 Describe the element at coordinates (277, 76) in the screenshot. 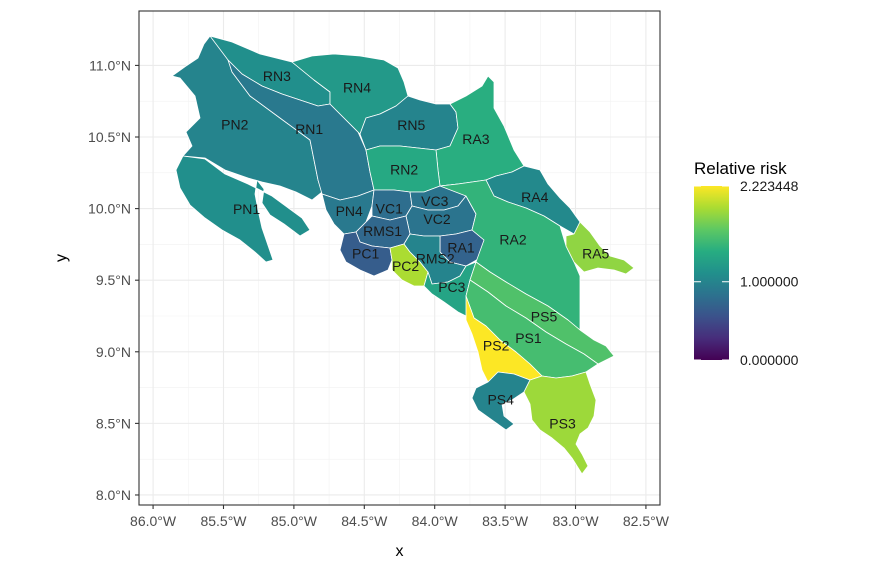

I see `region-label-rn3: RN3` at that location.